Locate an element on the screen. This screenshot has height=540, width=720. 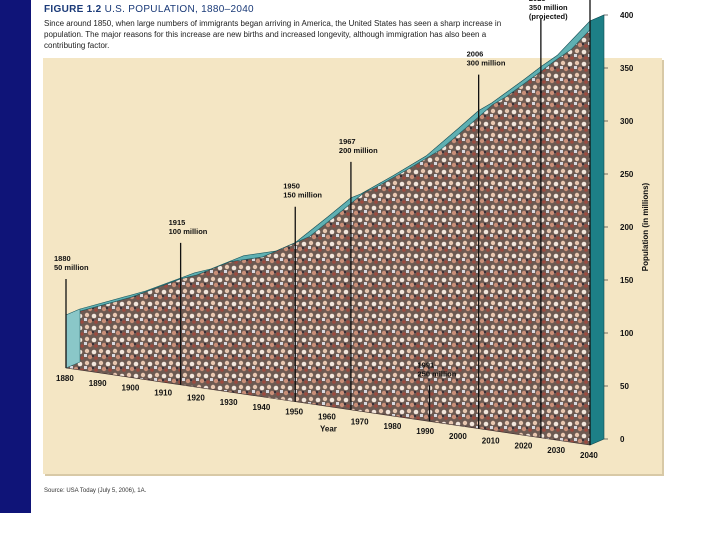
annotation-value: 250 million is located at coordinates (437, 373).